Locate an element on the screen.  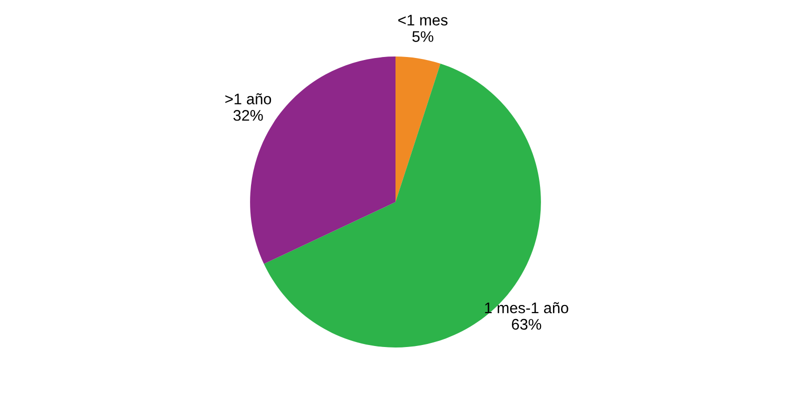
data-label: 32% is located at coordinates (248, 115).